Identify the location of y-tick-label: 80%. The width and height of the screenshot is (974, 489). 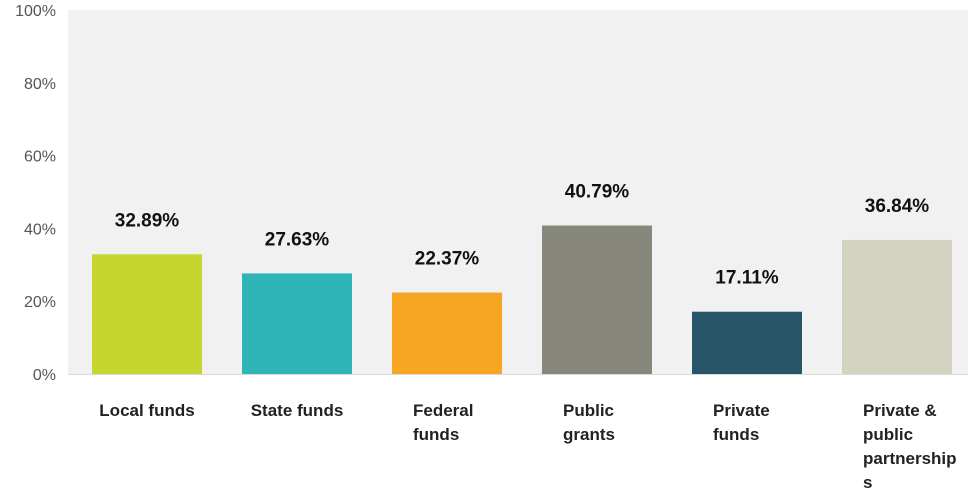
(40, 84).